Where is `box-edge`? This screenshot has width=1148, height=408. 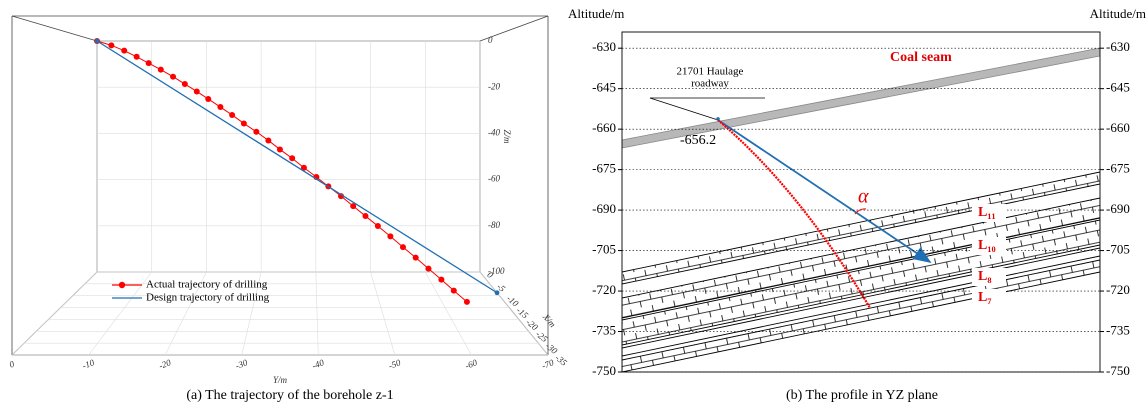
box-edge is located at coordinates (54, 28).